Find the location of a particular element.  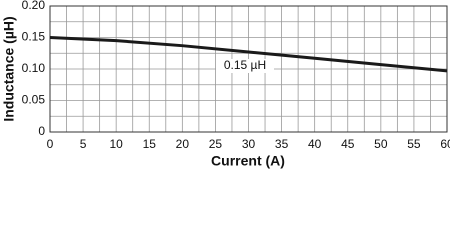

x-tick-label: 5 is located at coordinates (83, 144).